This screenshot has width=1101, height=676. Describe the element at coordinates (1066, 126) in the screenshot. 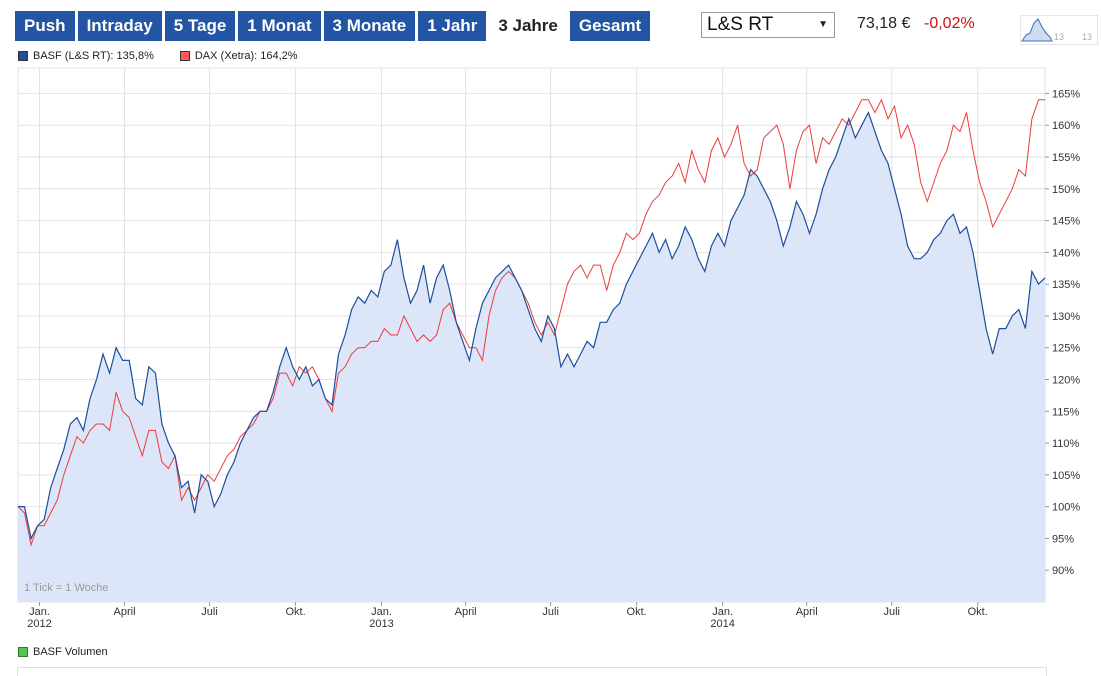

I see `y-tick-label: 160%` at that location.